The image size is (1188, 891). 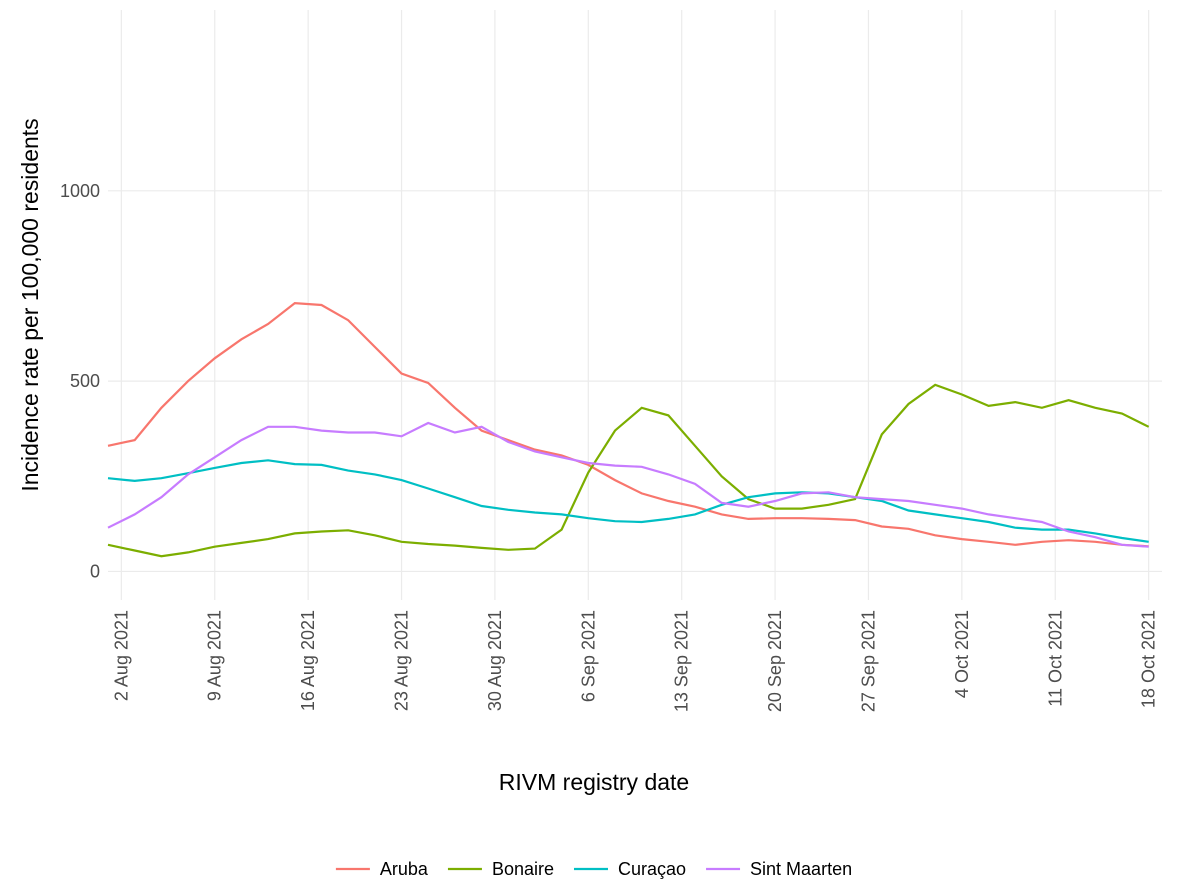 I want to click on x-tick-label: 4 Oct 2021, so click(x=962, y=654).